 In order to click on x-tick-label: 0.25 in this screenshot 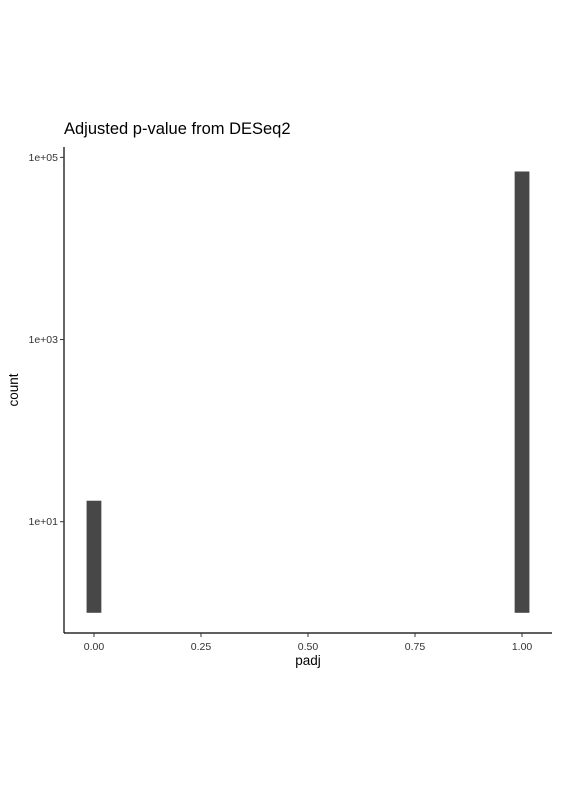, I will do `click(201, 647)`.